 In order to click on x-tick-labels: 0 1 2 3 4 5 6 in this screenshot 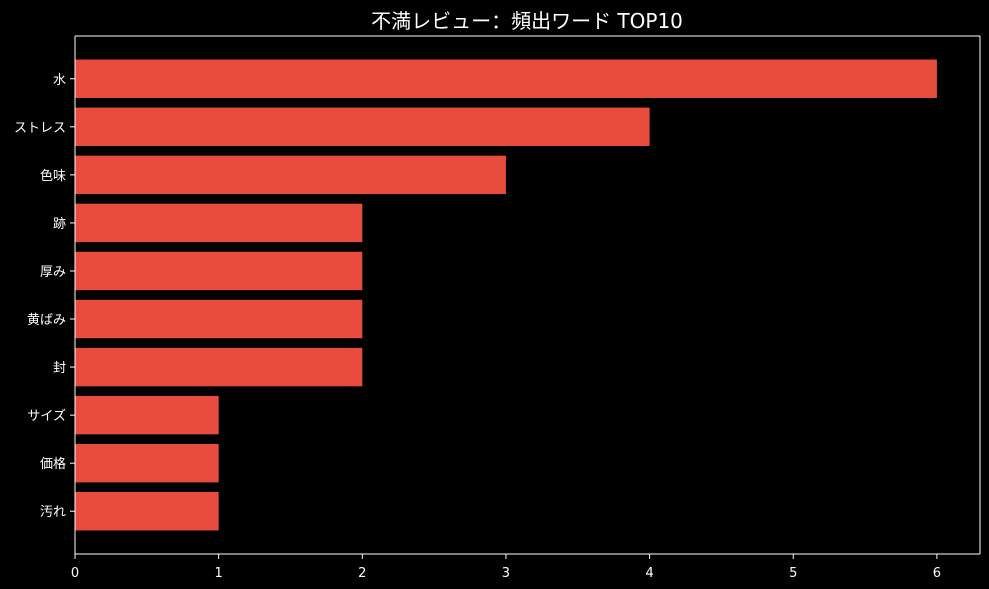, I will do `click(506, 573)`.